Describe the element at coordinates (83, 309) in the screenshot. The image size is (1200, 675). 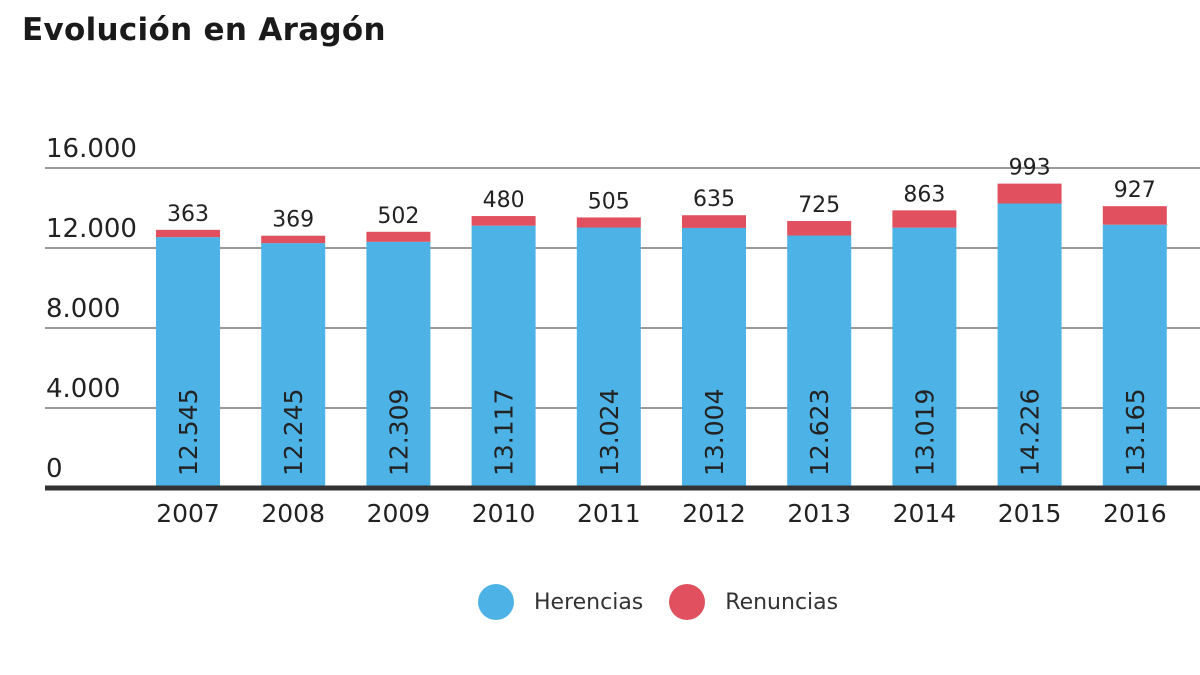
I see `y-tick-label: 8.000` at that location.